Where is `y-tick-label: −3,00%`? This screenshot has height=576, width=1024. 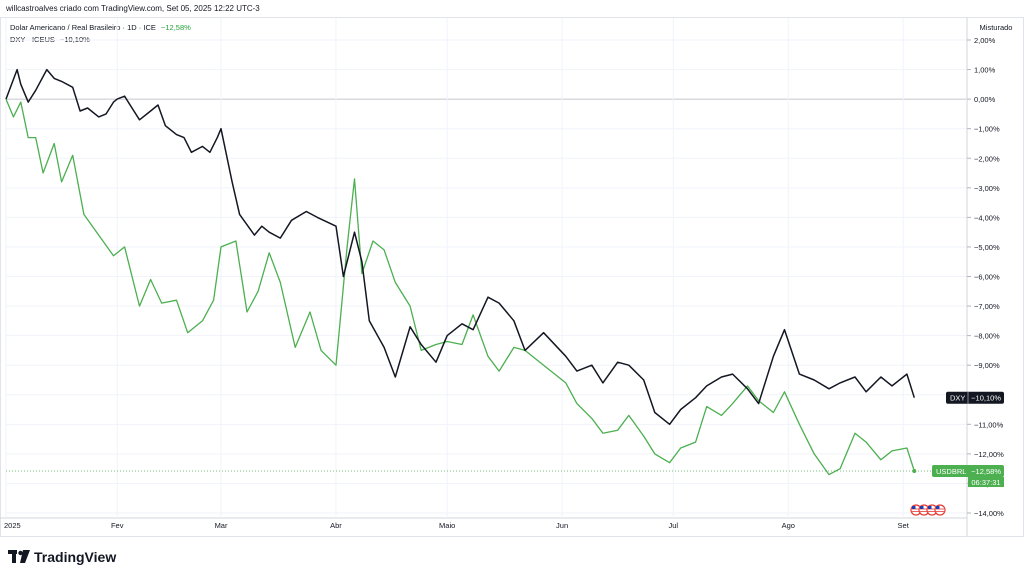
y-tick-label: −3,00% is located at coordinates (987, 188).